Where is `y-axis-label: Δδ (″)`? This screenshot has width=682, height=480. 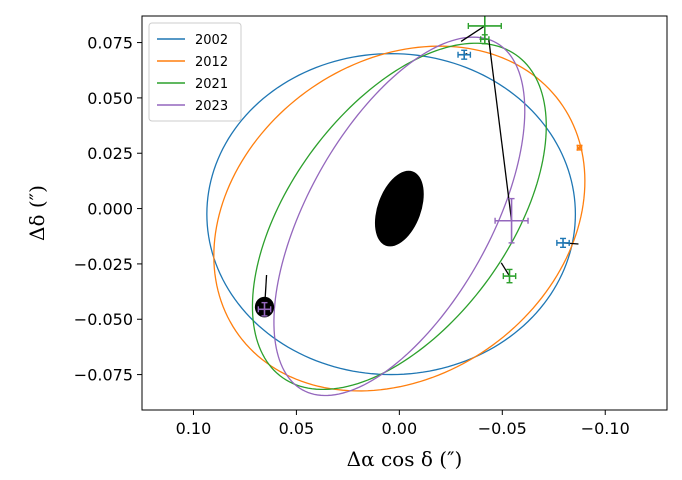
y-axis-label: Δδ (″) is located at coordinates (37, 213).